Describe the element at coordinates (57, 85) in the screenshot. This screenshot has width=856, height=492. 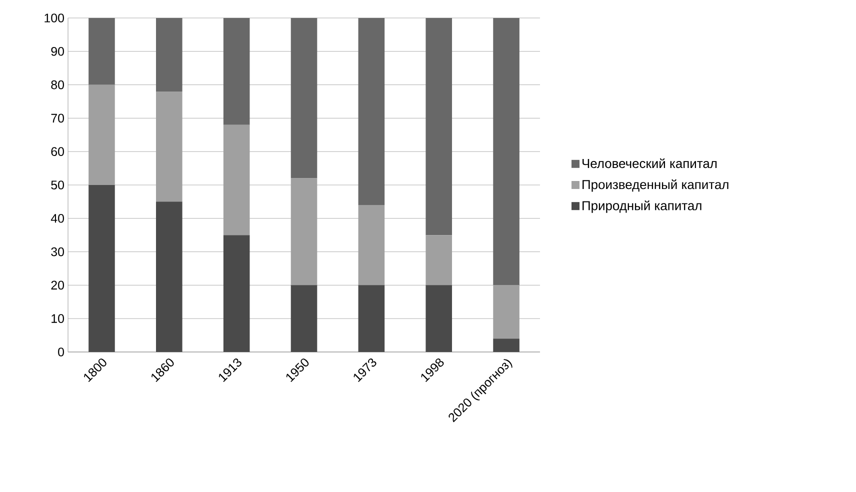
I see `y-tick-label: 80` at that location.